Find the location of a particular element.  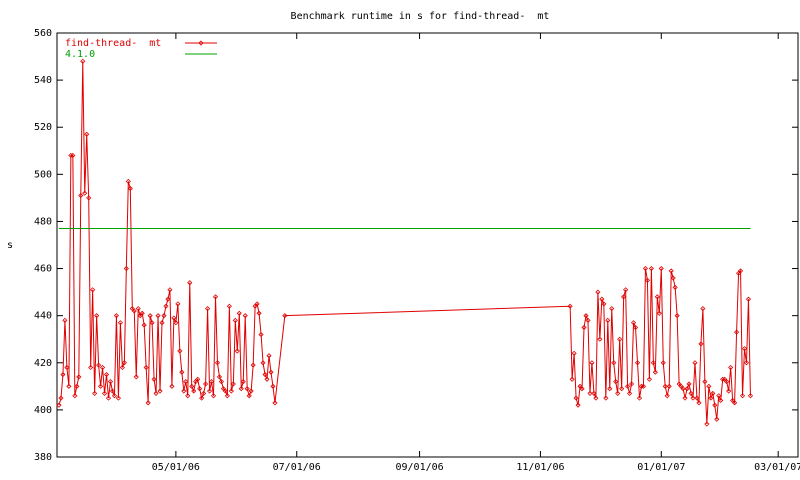

y-tick-label: 380 is located at coordinates (43, 457).